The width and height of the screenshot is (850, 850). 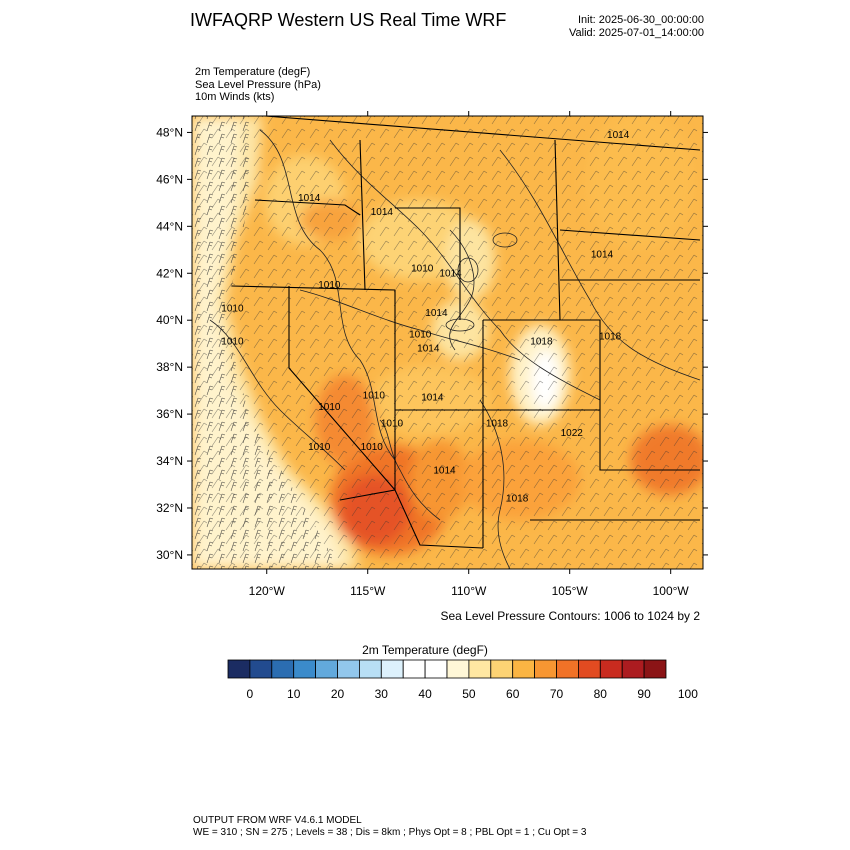 I want to click on colorbar-label: 50, so click(x=469, y=694).